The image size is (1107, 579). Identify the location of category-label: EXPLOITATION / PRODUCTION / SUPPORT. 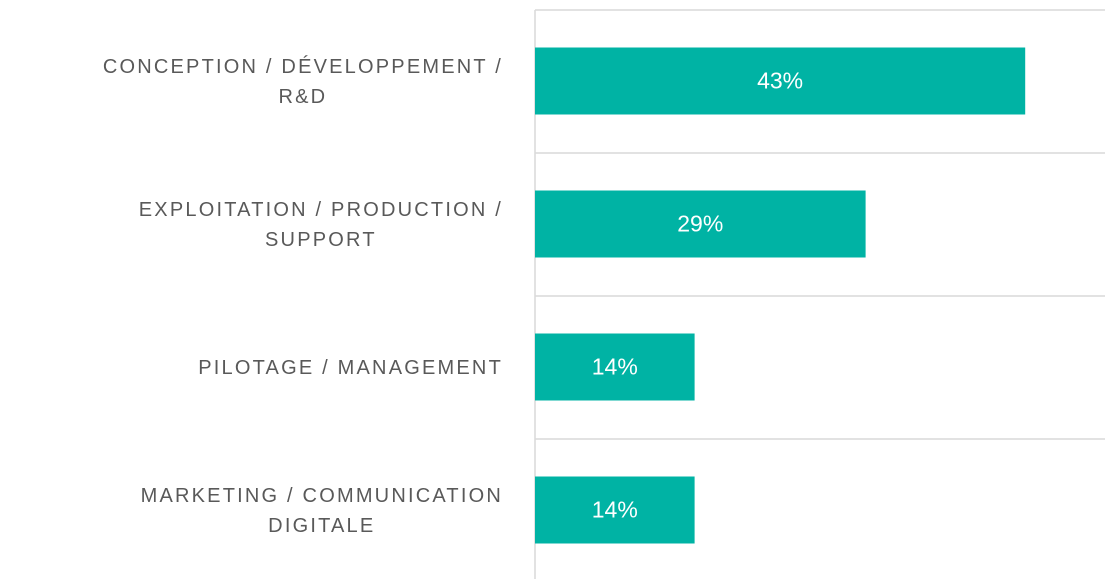
(320, 224).